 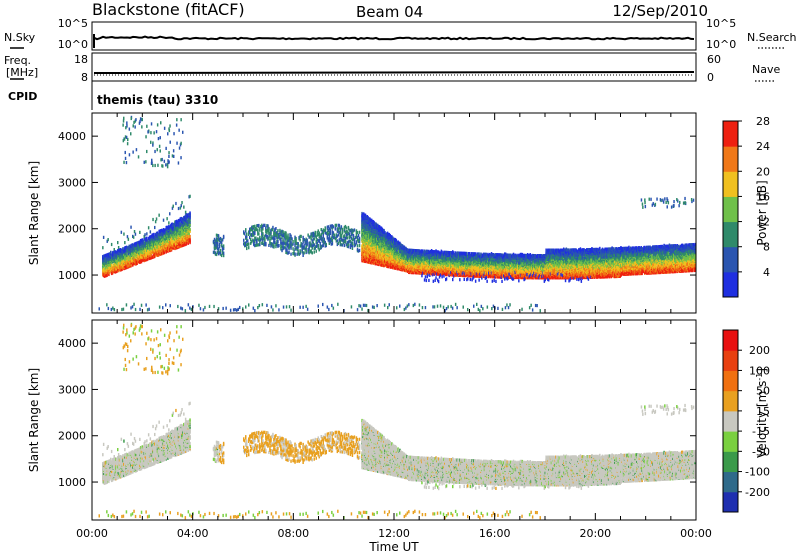 I want to click on cpid-value: themis (tau) 3310, so click(x=157, y=100).